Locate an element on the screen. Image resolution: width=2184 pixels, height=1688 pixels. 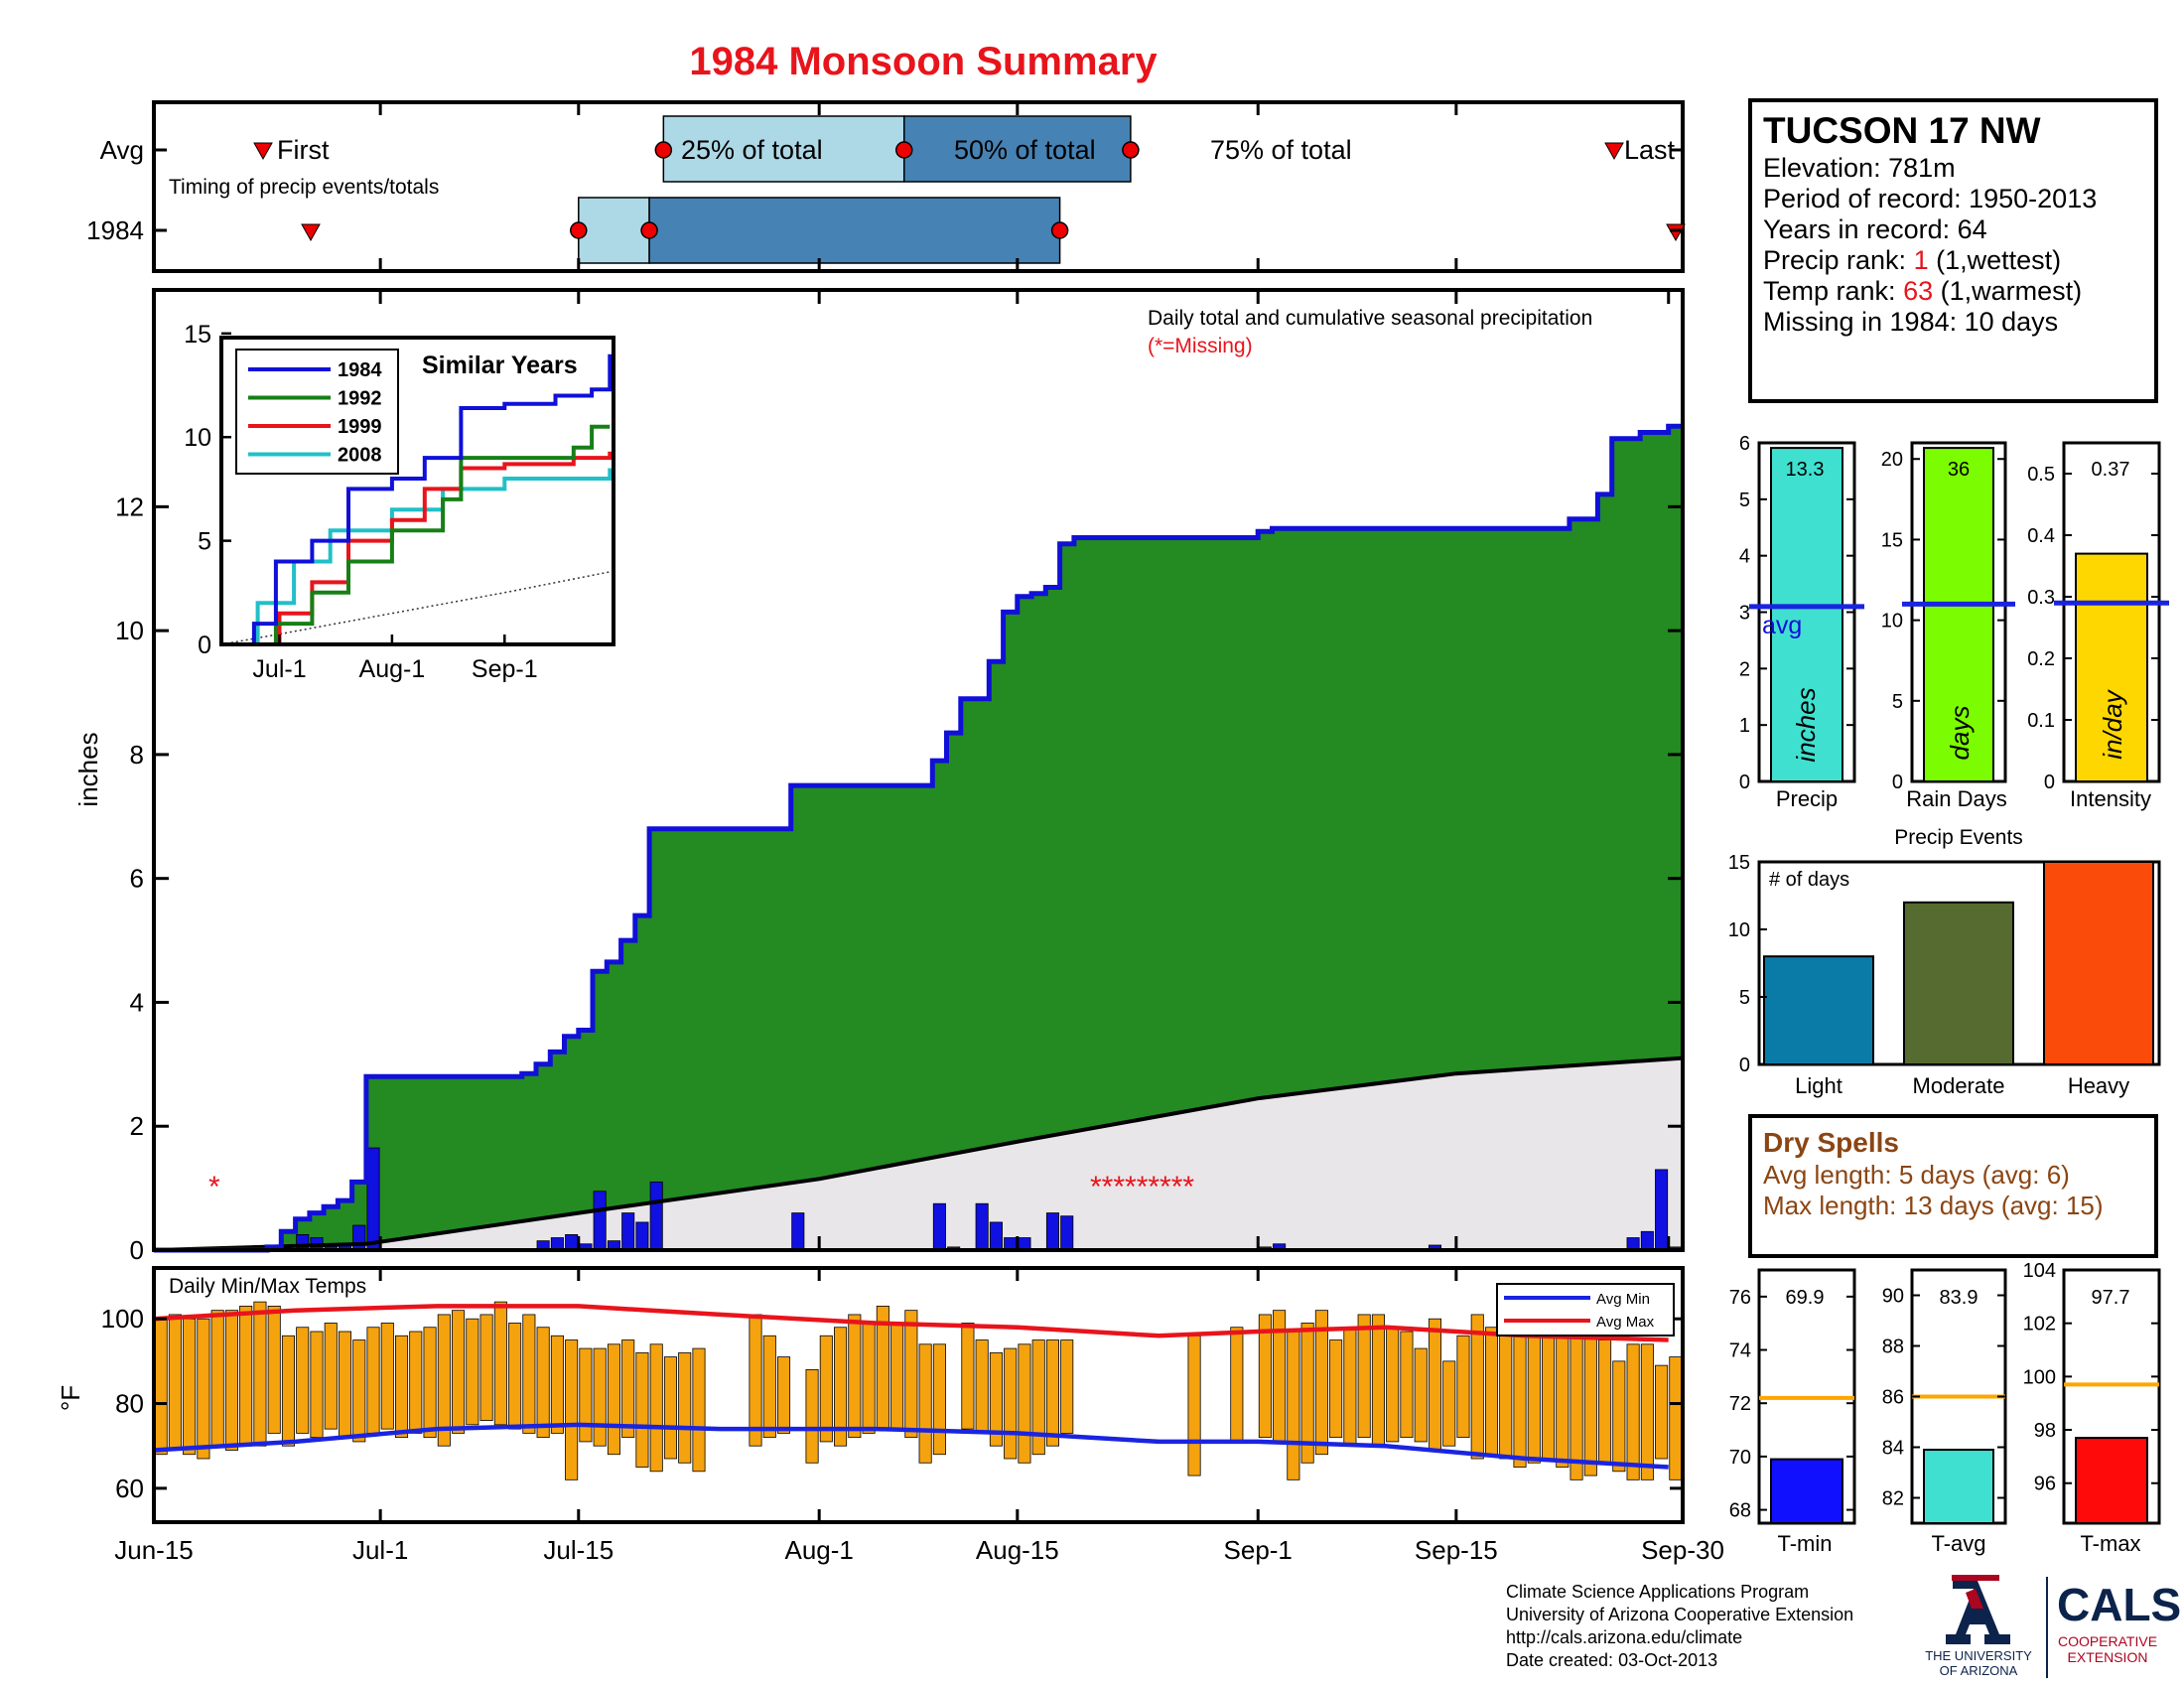
event-bar-moderate is located at coordinates (1958, 983).